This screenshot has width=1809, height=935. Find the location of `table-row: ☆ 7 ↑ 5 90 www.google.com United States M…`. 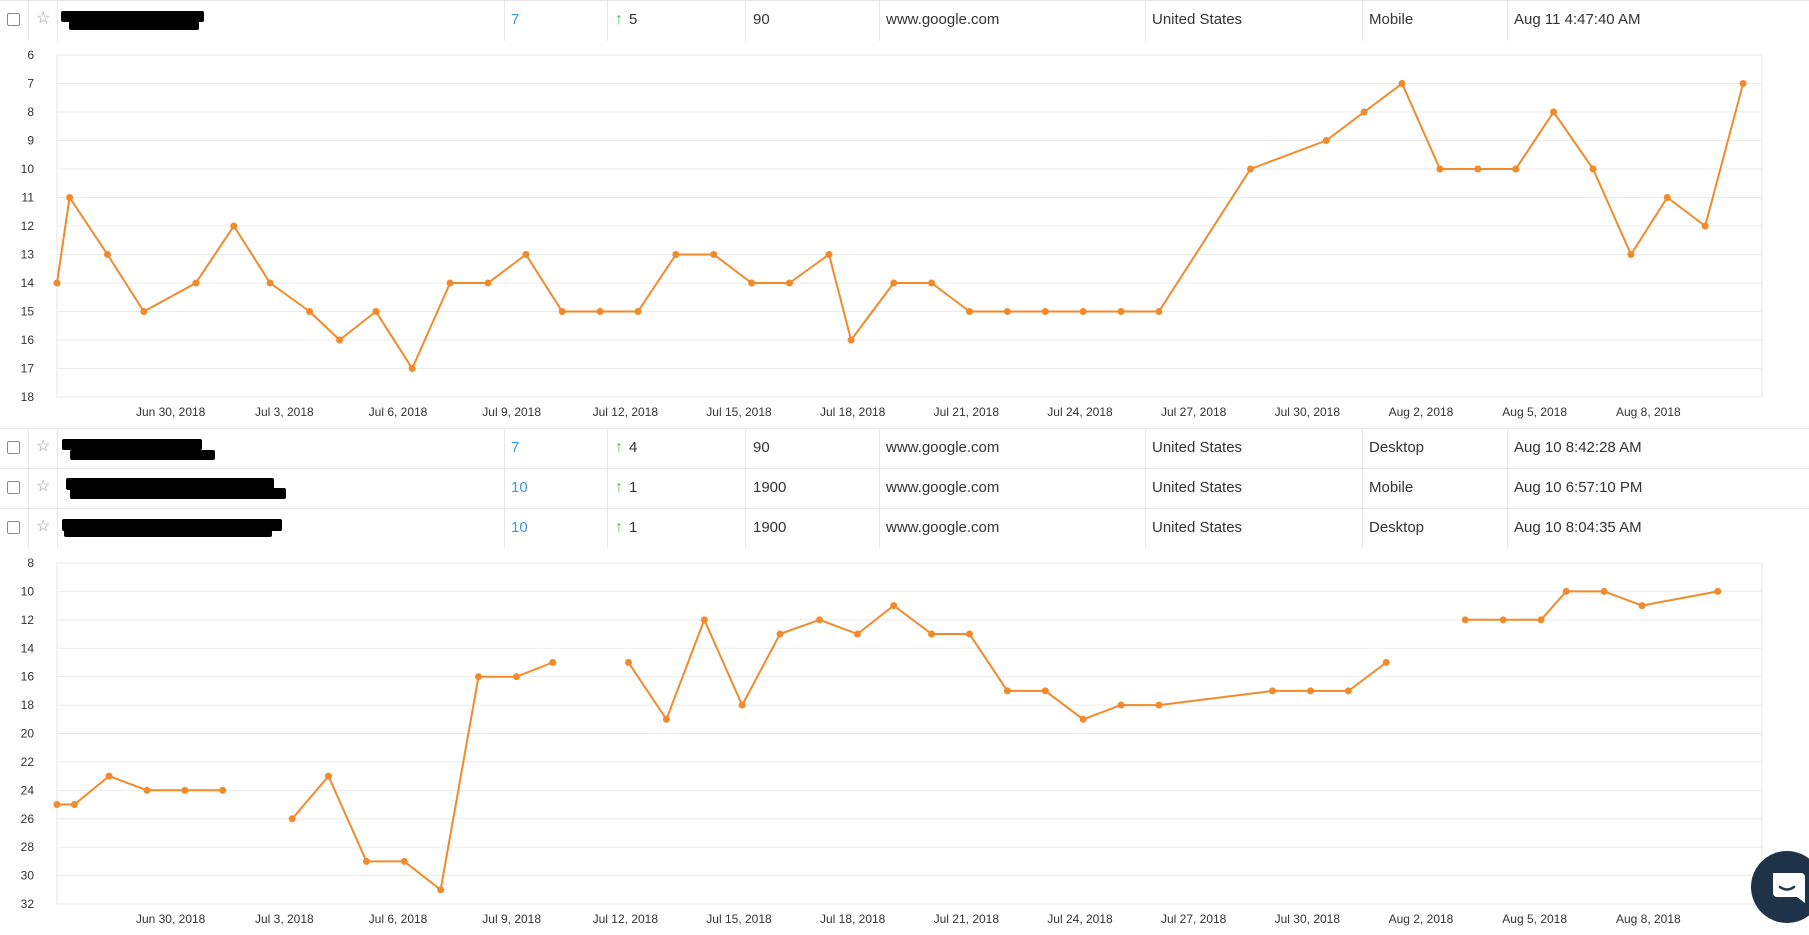

table-row: ☆ 7 ↑ 5 90 www.google.com United States M… is located at coordinates (904, 21).